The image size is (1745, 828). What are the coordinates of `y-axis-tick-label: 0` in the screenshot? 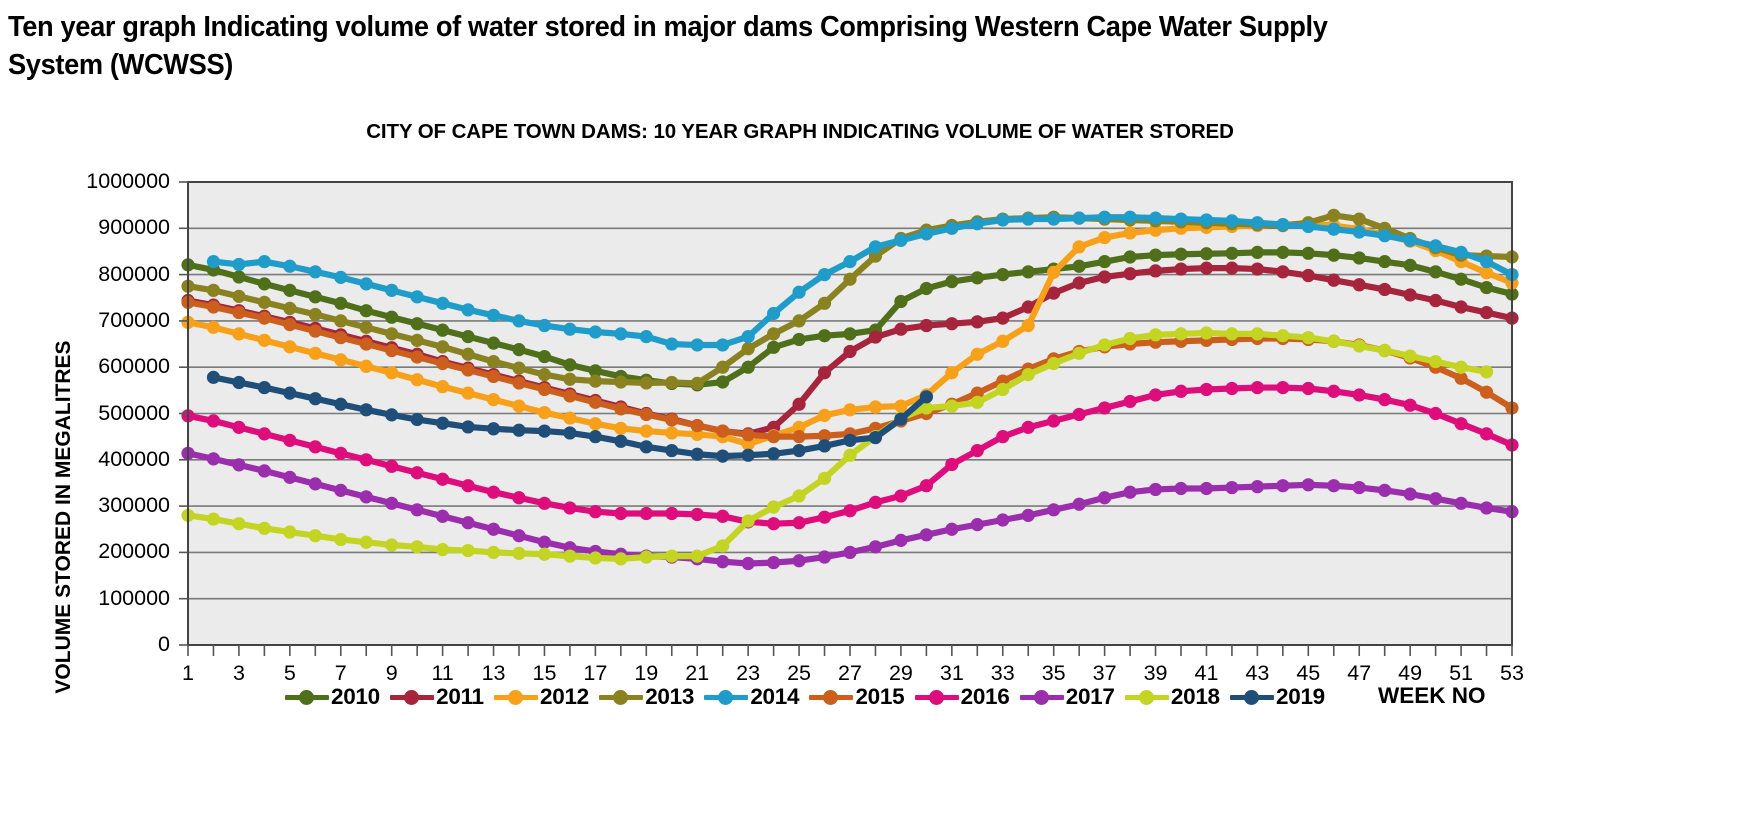 It's located at (164, 644).